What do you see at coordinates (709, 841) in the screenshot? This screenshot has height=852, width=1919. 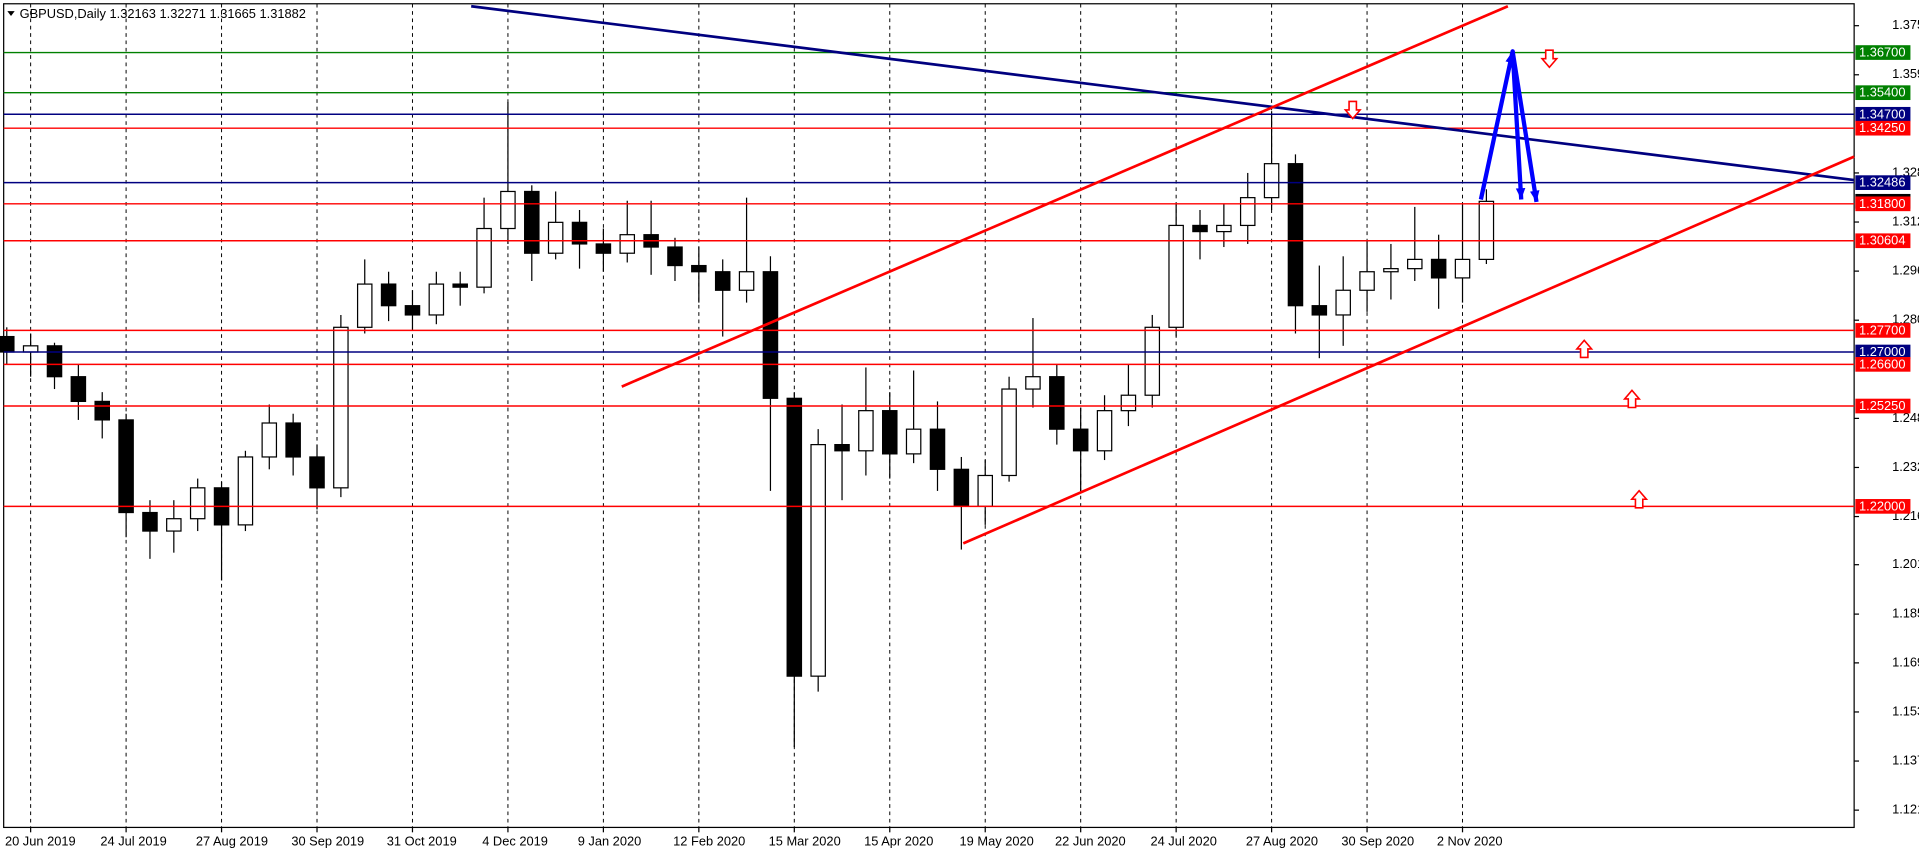 I see `x-tick-label: 12 Feb 2020` at bounding box center [709, 841].